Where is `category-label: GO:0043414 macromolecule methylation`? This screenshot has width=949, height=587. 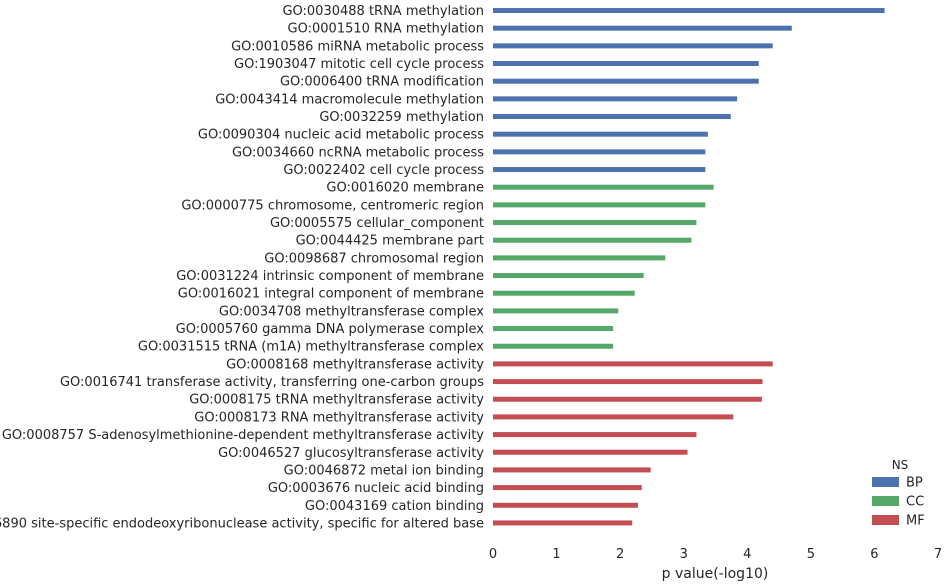
category-label: GO:0043414 macromolecule methylation is located at coordinates (349, 99).